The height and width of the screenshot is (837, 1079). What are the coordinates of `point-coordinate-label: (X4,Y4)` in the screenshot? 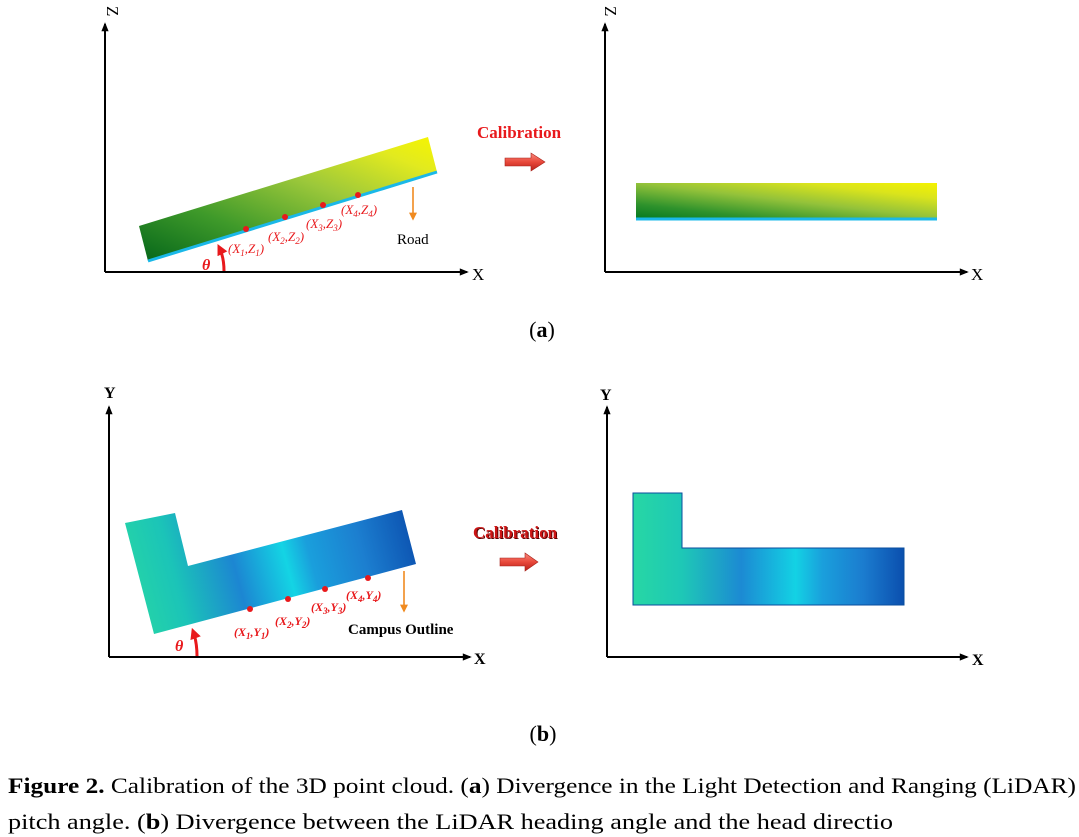 It's located at (363, 596).